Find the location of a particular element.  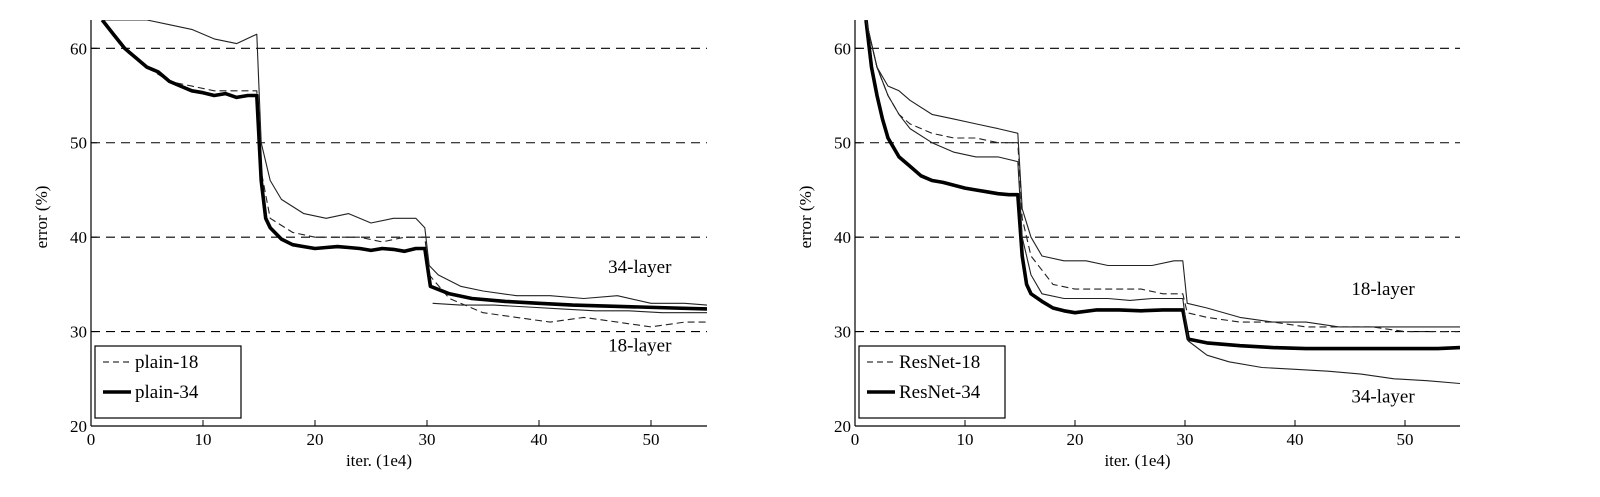

legend-entry: ResNet-34 is located at coordinates (940, 392).